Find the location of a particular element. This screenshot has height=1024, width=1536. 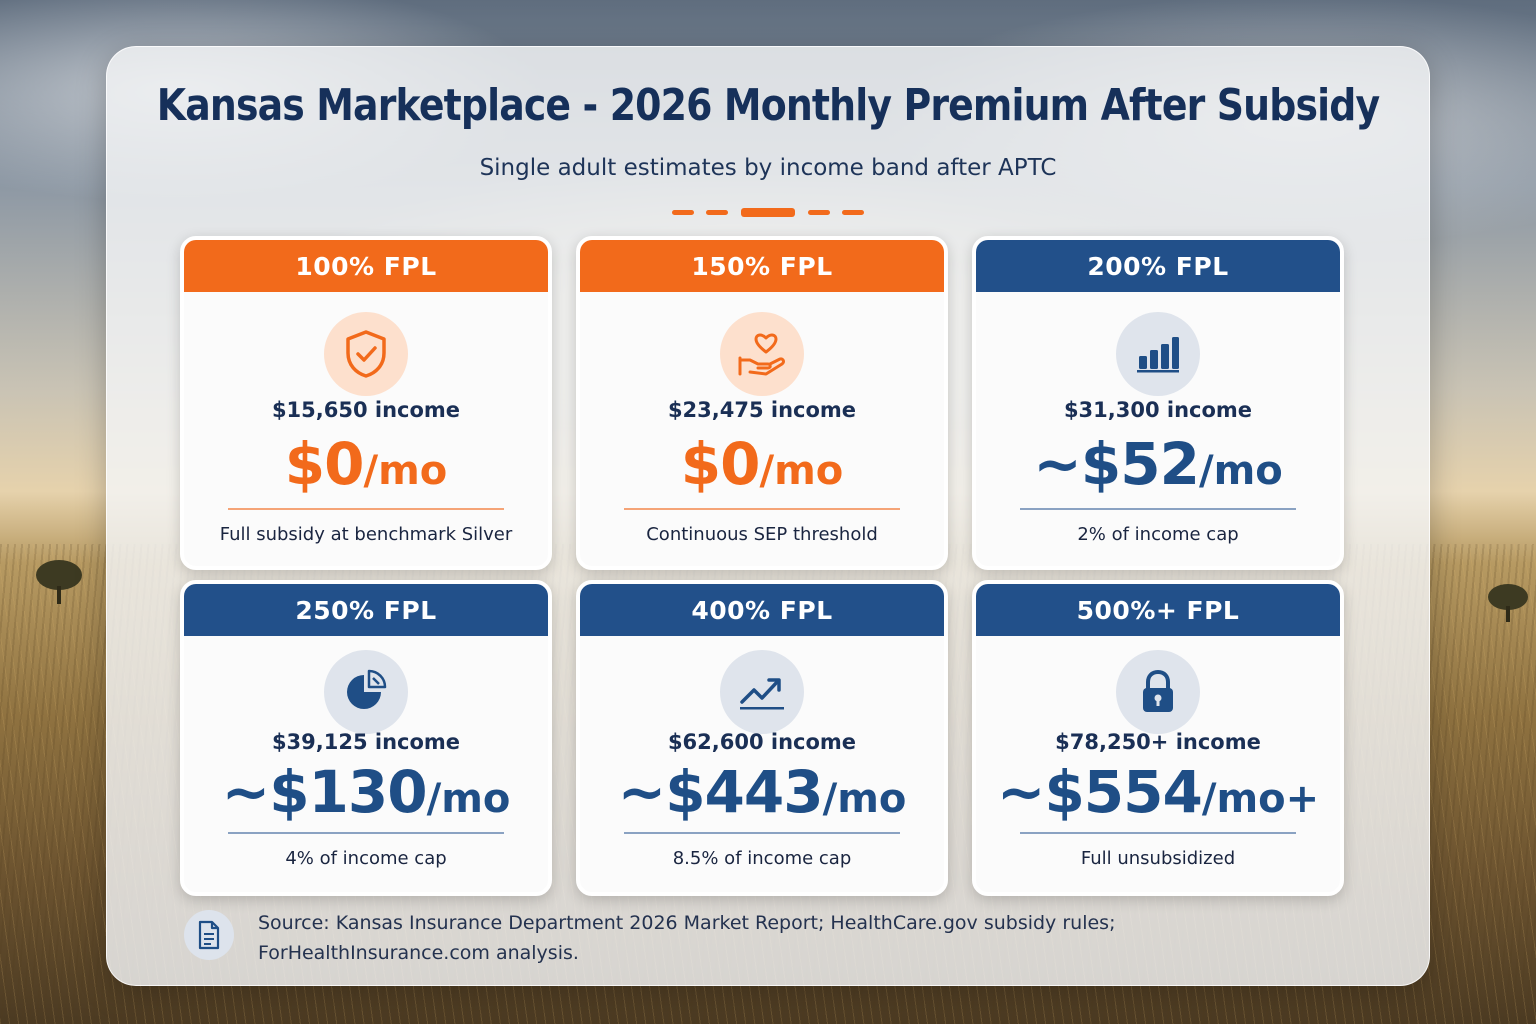

monthly-premium: ~$52/mo is located at coordinates (1158, 464).